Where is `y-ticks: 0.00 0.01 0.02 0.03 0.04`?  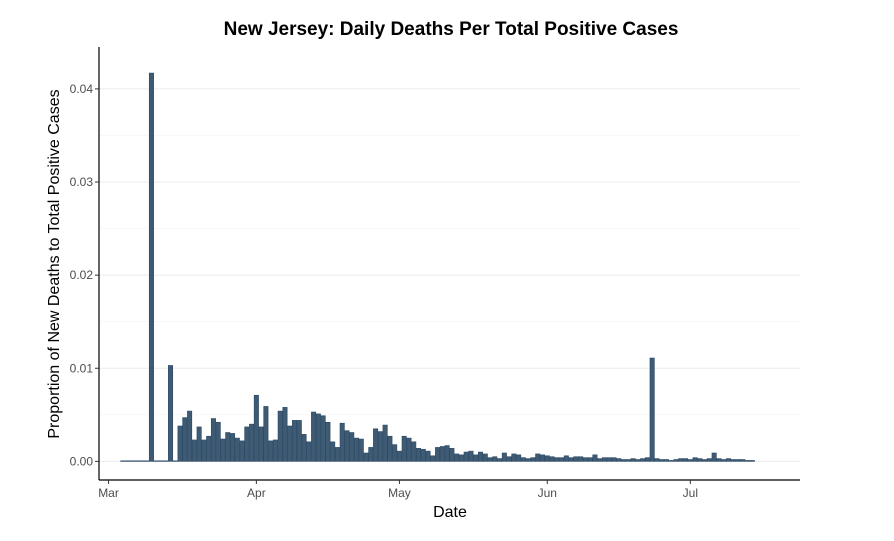 y-ticks: 0.00 0.01 0.02 0.03 0.04 is located at coordinates (84, 275).